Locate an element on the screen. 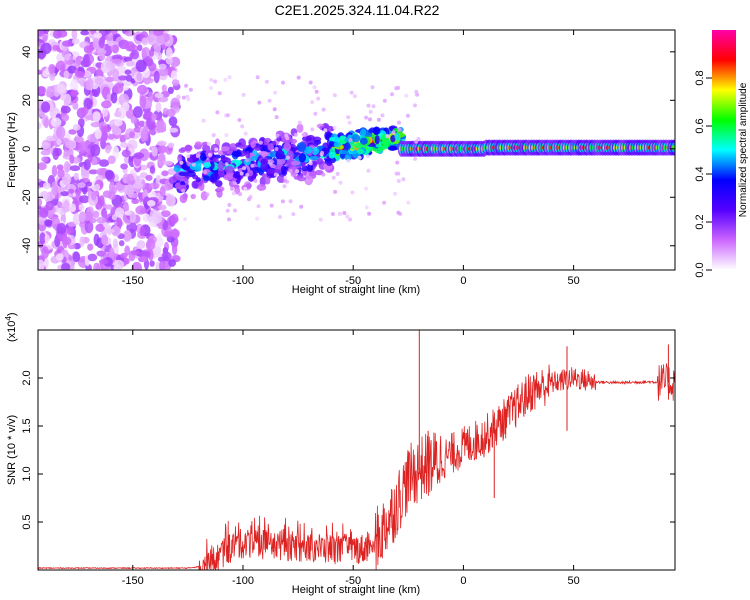 The height and width of the screenshot is (600, 750). y-tick-label: 40 is located at coordinates (27, 52).